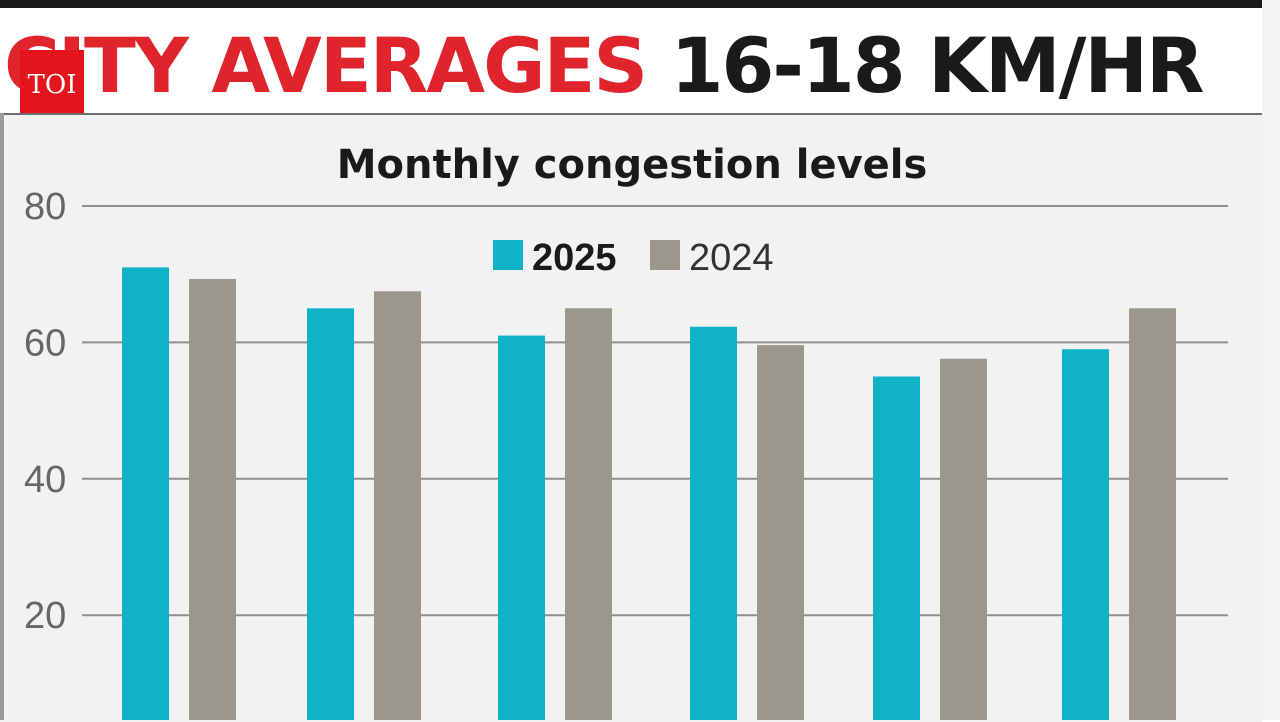  What do you see at coordinates (631, 4) in the screenshot?
I see `top-rule` at bounding box center [631, 4].